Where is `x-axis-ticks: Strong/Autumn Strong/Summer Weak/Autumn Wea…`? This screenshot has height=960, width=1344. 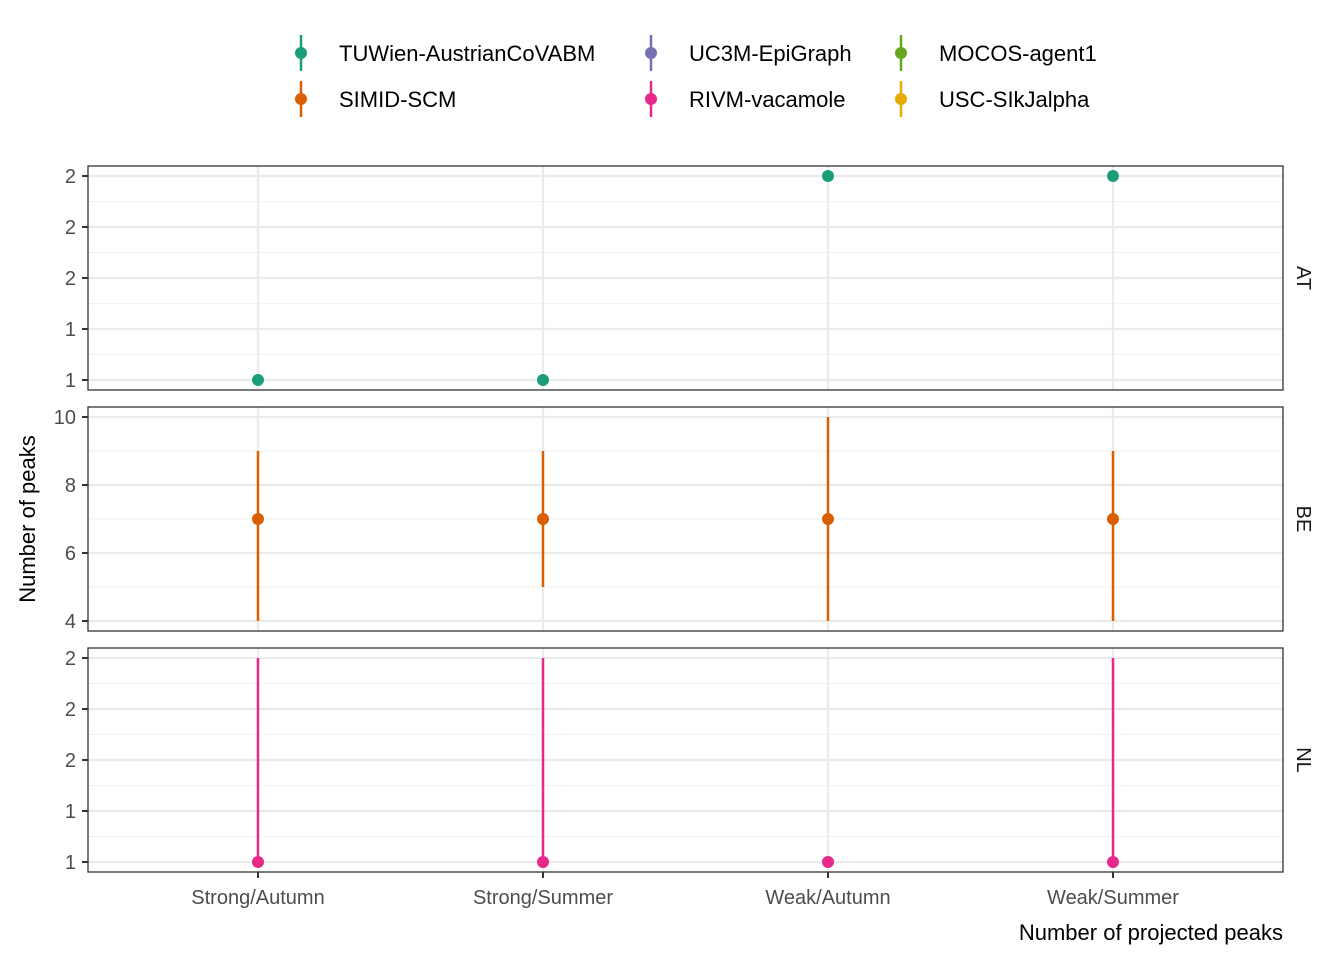 x-axis-ticks: Strong/Autumn Strong/Summer Weak/Autumn Wea… is located at coordinates (685, 890).